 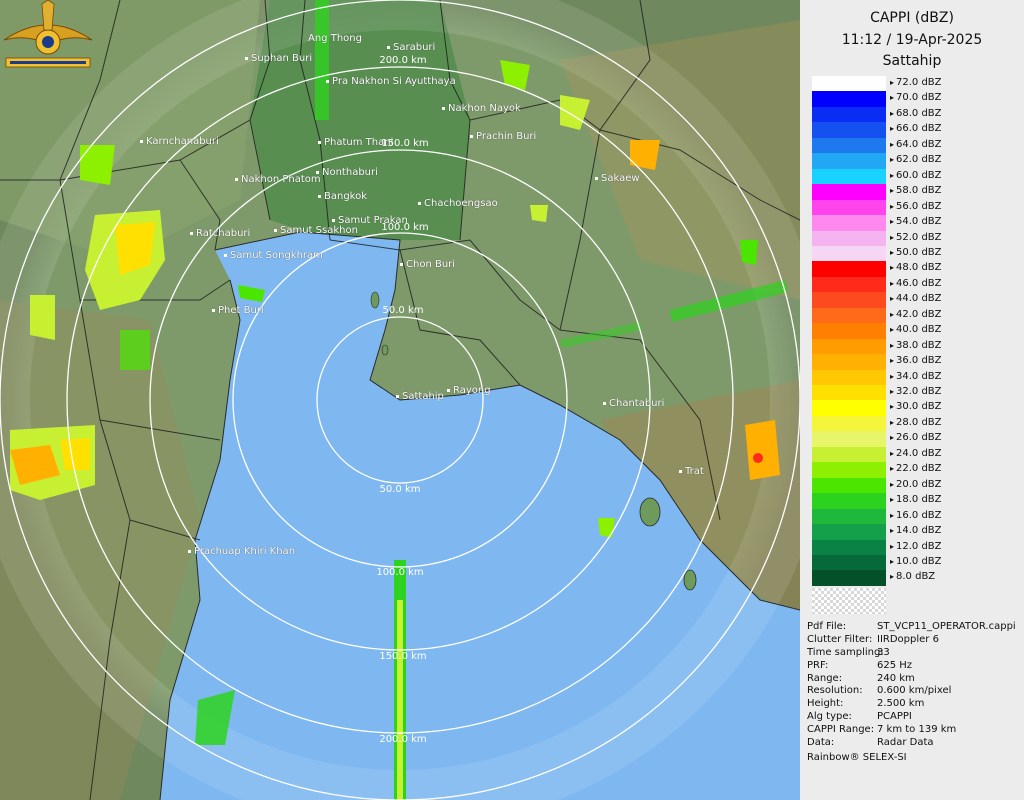 What do you see at coordinates (278, 58) in the screenshot?
I see `city-suphan-buri: Suphan Buri` at bounding box center [278, 58].